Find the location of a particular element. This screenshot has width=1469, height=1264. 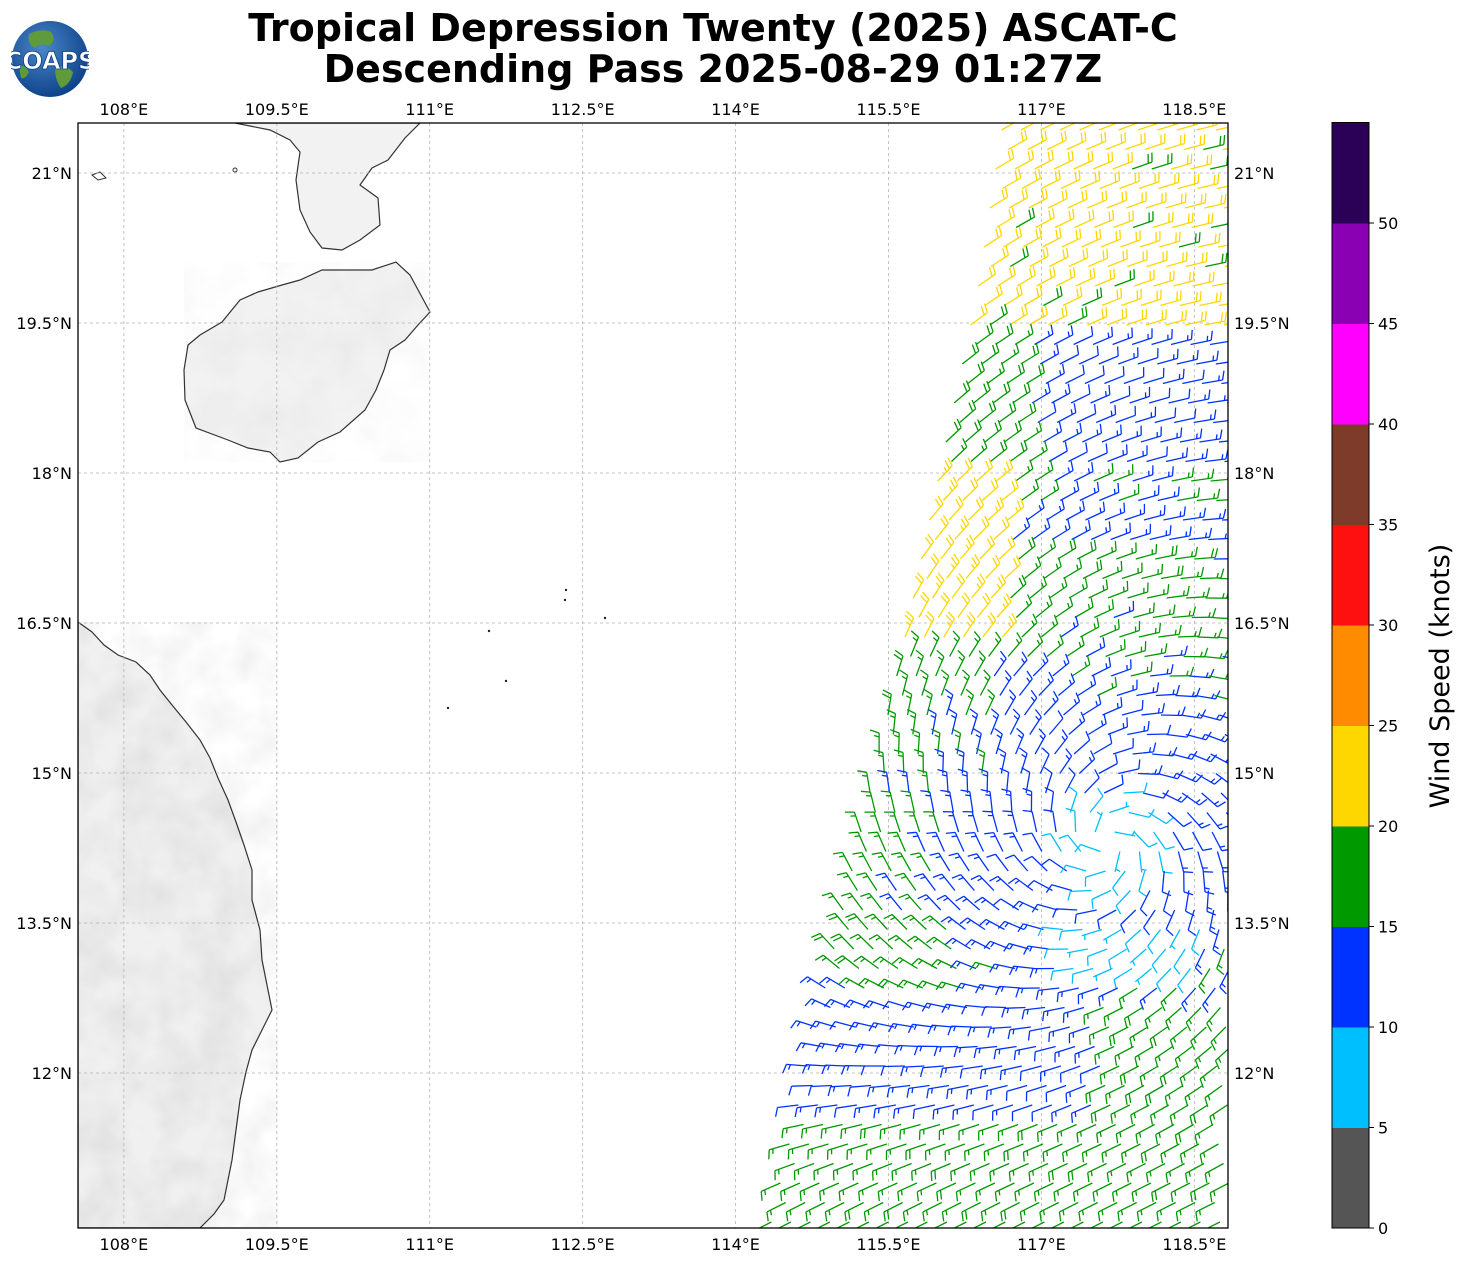

lat-tick-label-left: 16.5°N is located at coordinates (44, 623).